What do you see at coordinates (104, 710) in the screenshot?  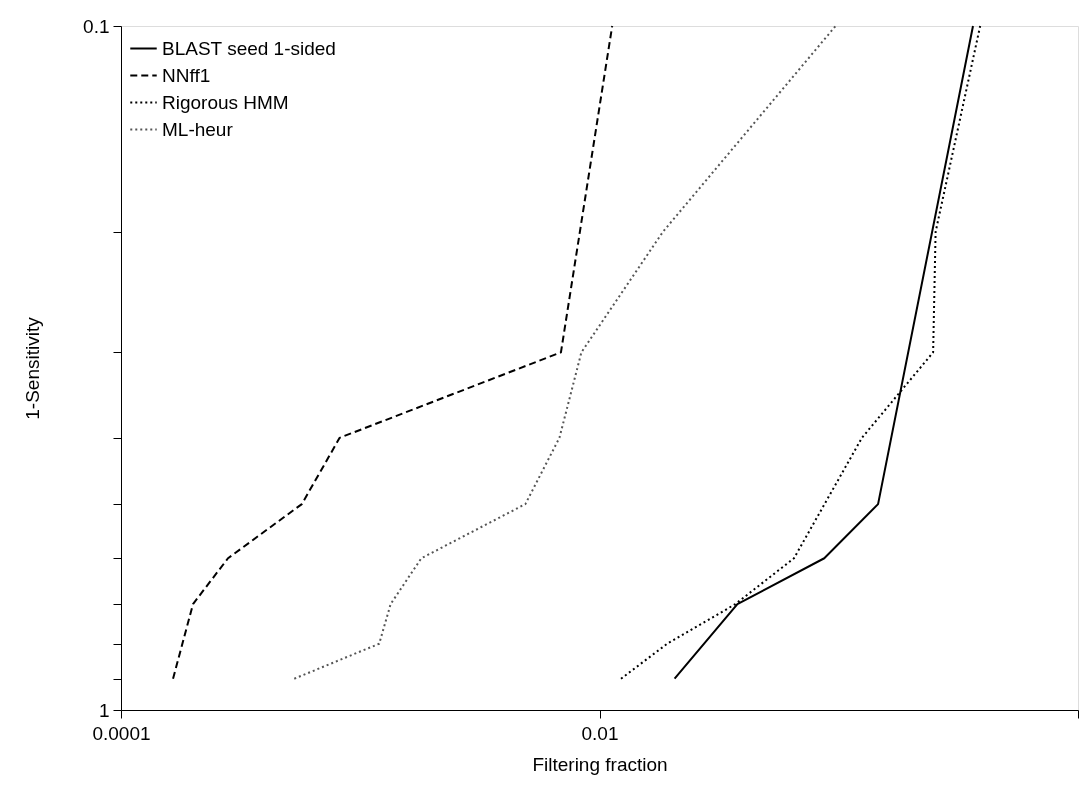 I see `y-tick-label: 1` at bounding box center [104, 710].